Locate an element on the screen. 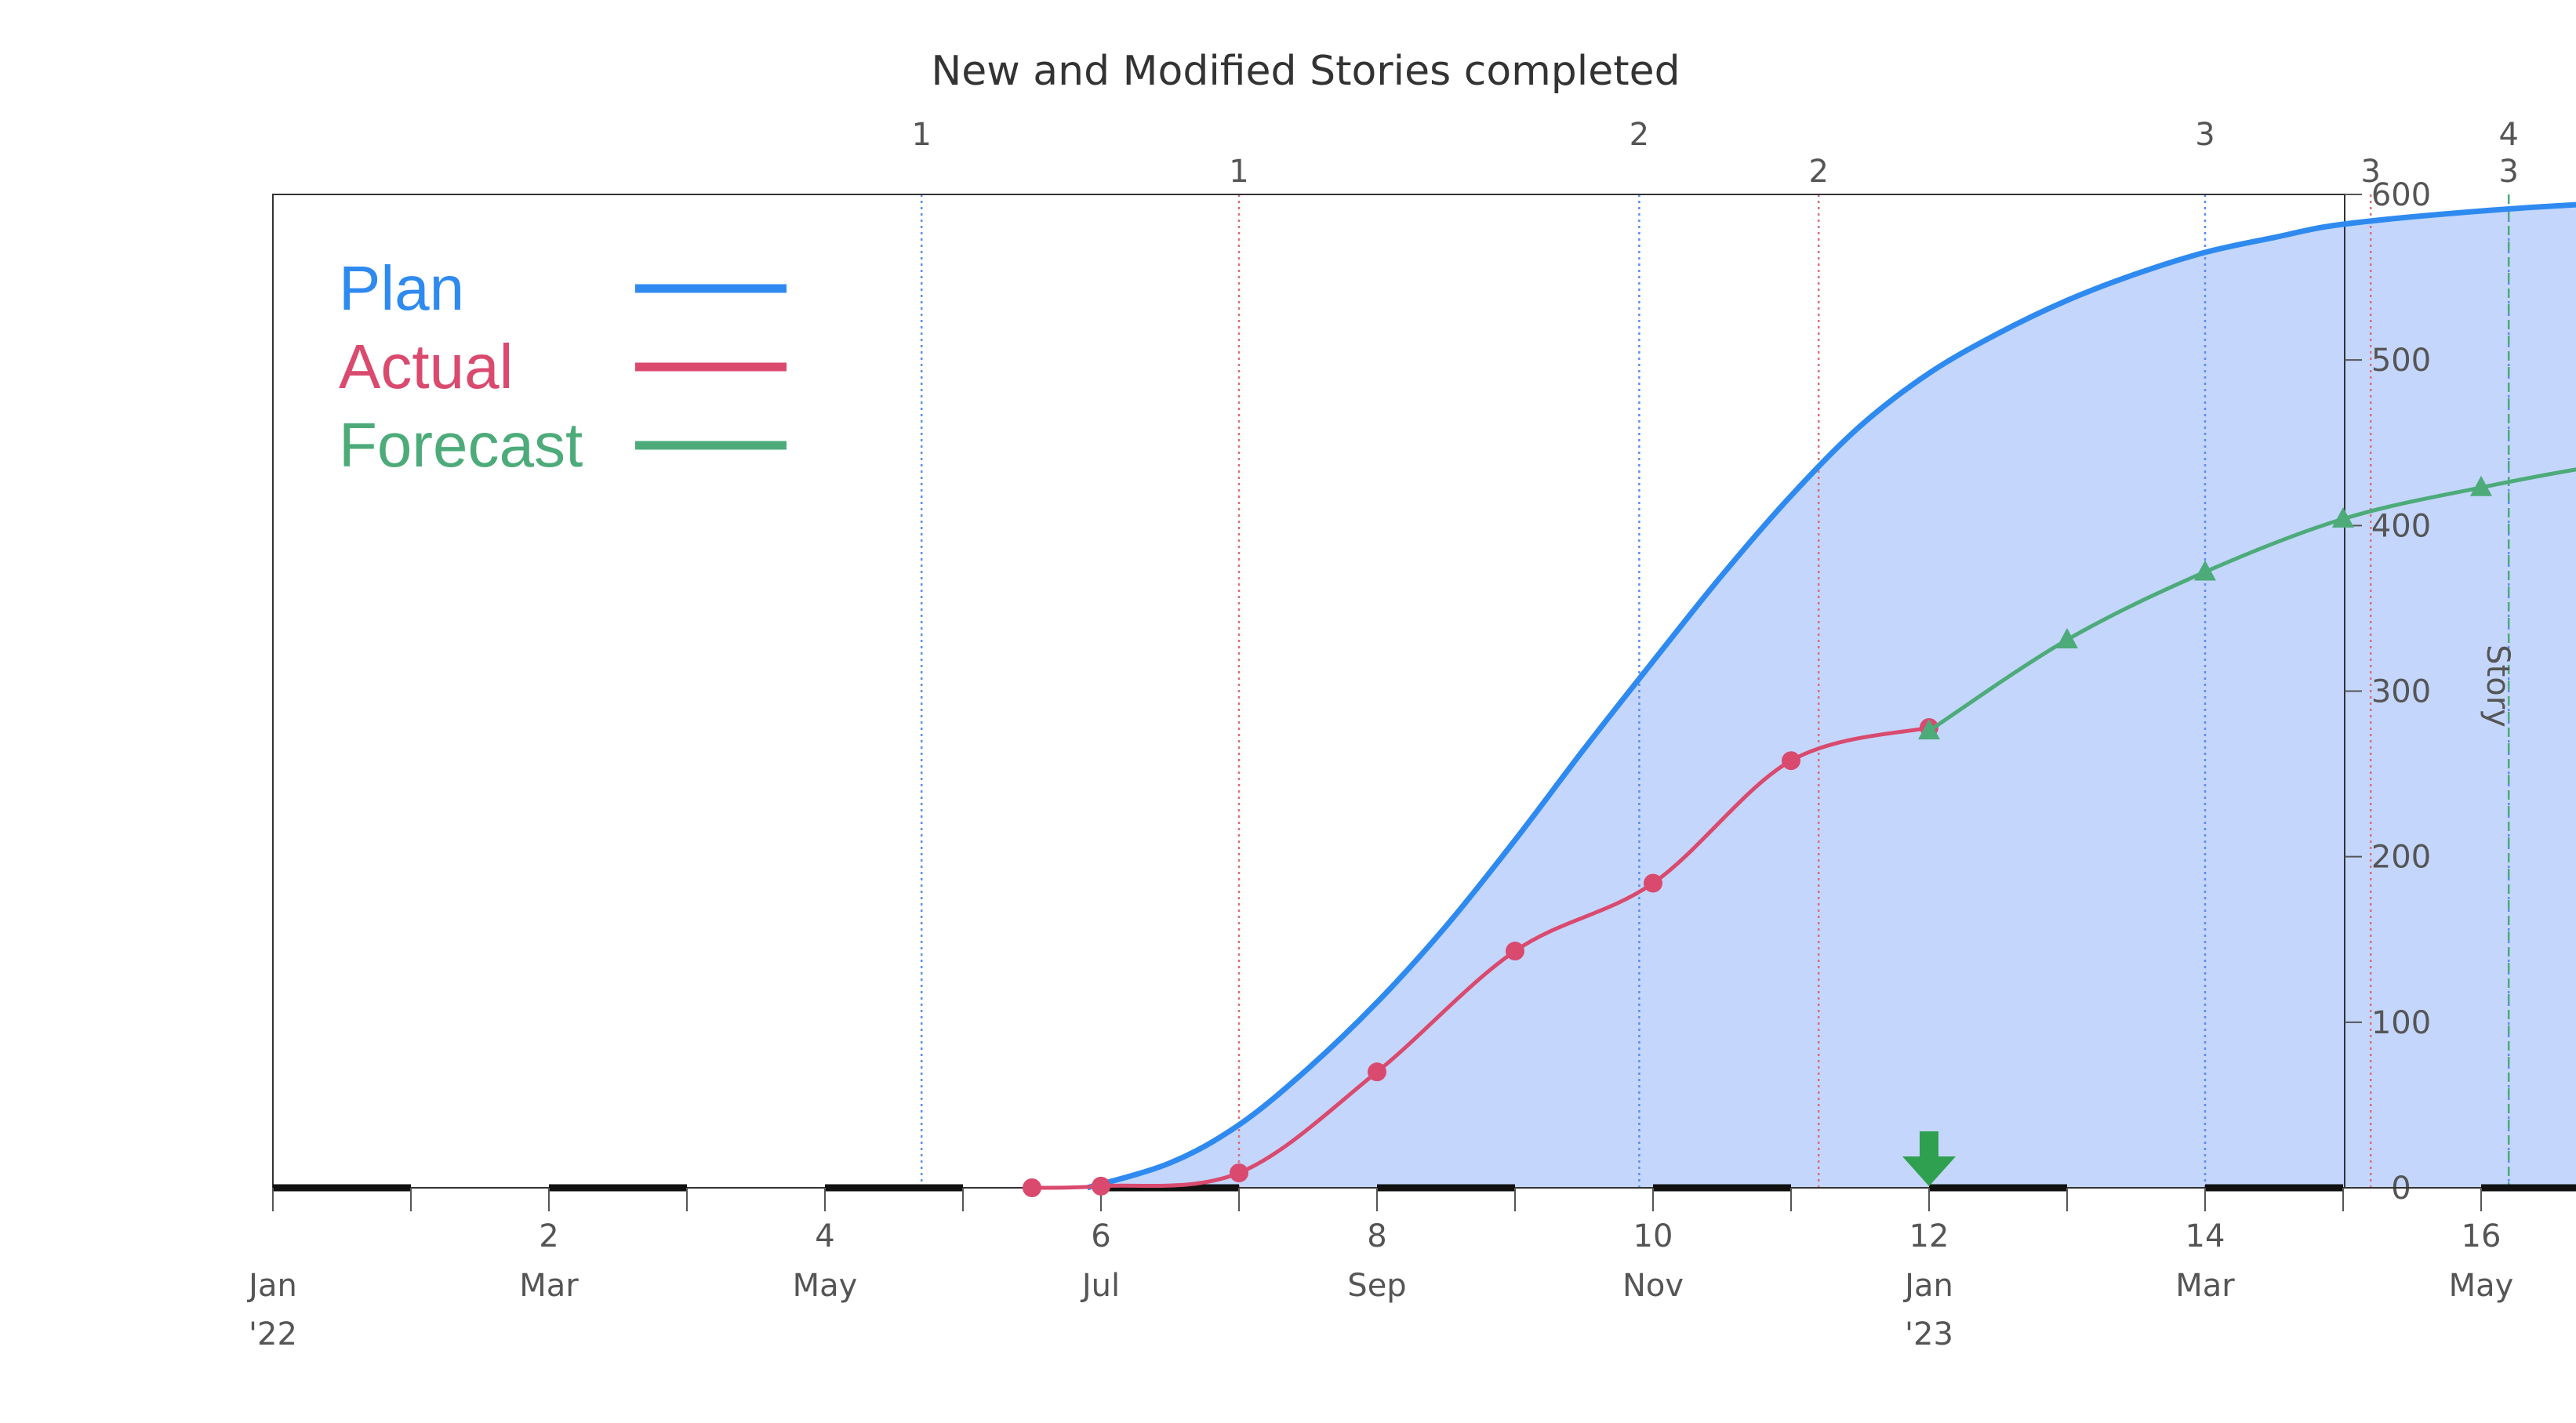  y-tick-label: 400 is located at coordinates (2401, 526).